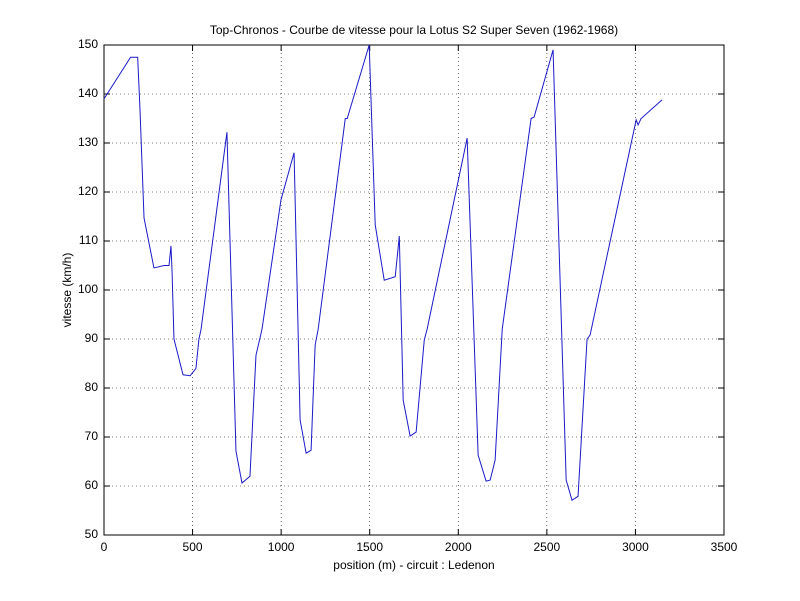 The width and height of the screenshot is (800, 601). I want to click on x-tick-label: 3500, so click(724, 547).